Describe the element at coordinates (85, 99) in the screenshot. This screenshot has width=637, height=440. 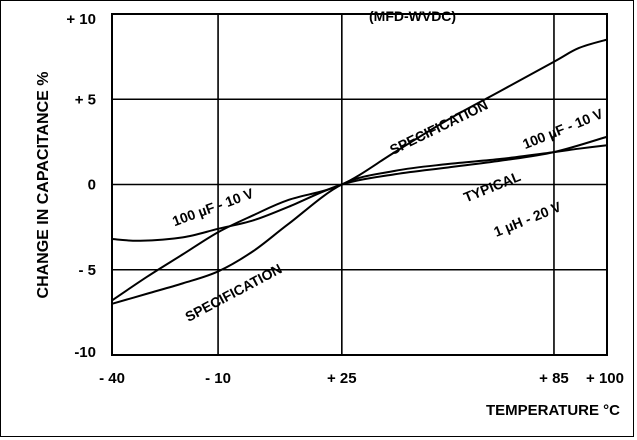
I see `y-tick-label-1: + 5` at that location.